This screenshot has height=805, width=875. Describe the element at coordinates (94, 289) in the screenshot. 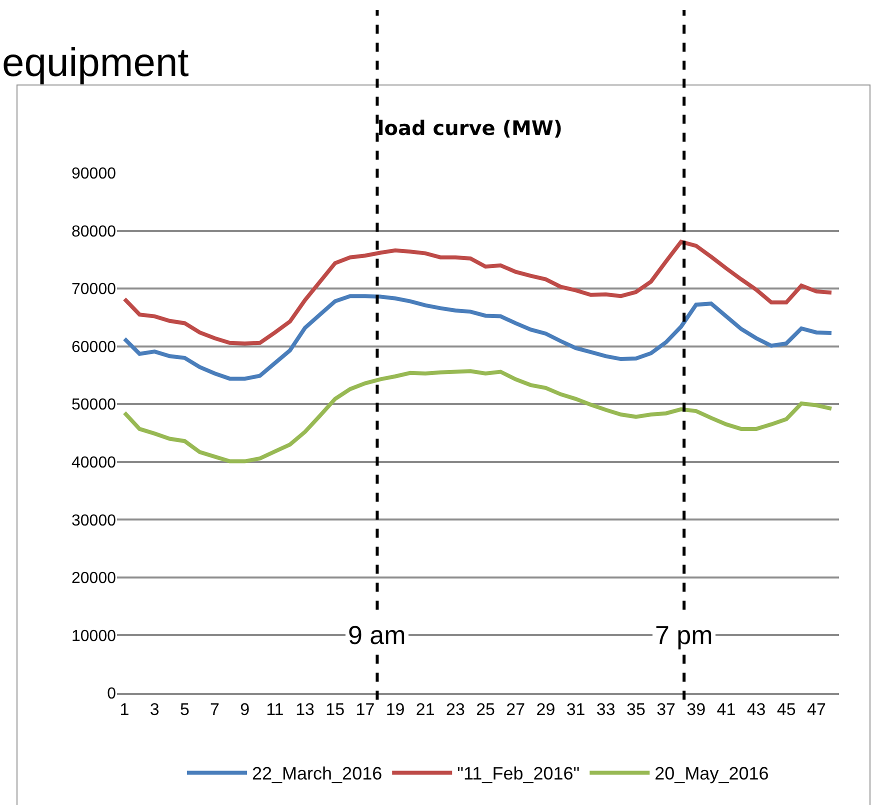

I see `y-tick-label: 70000` at that location.